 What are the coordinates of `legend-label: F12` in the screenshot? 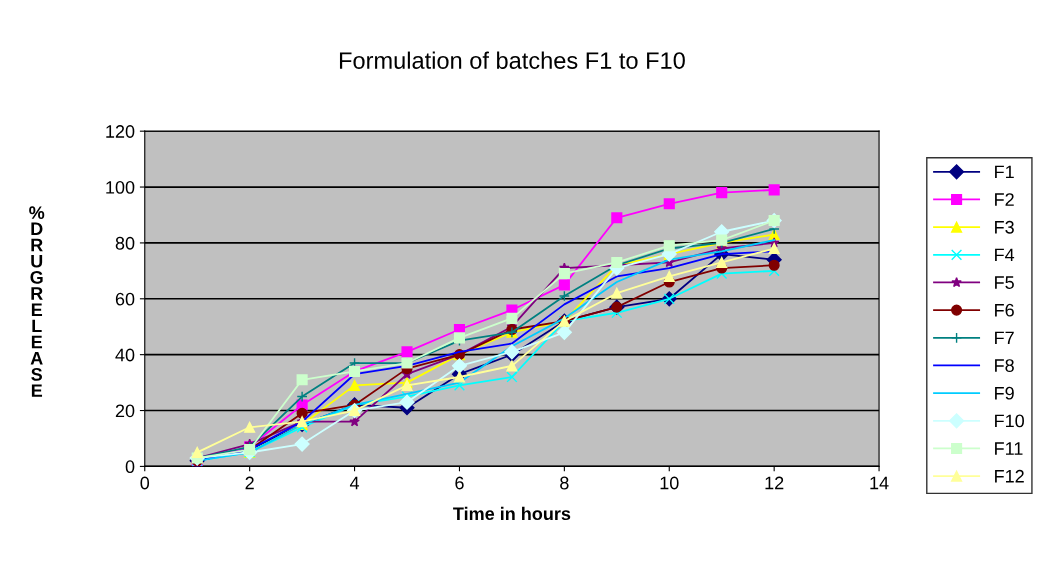 It's located at (1009, 476).